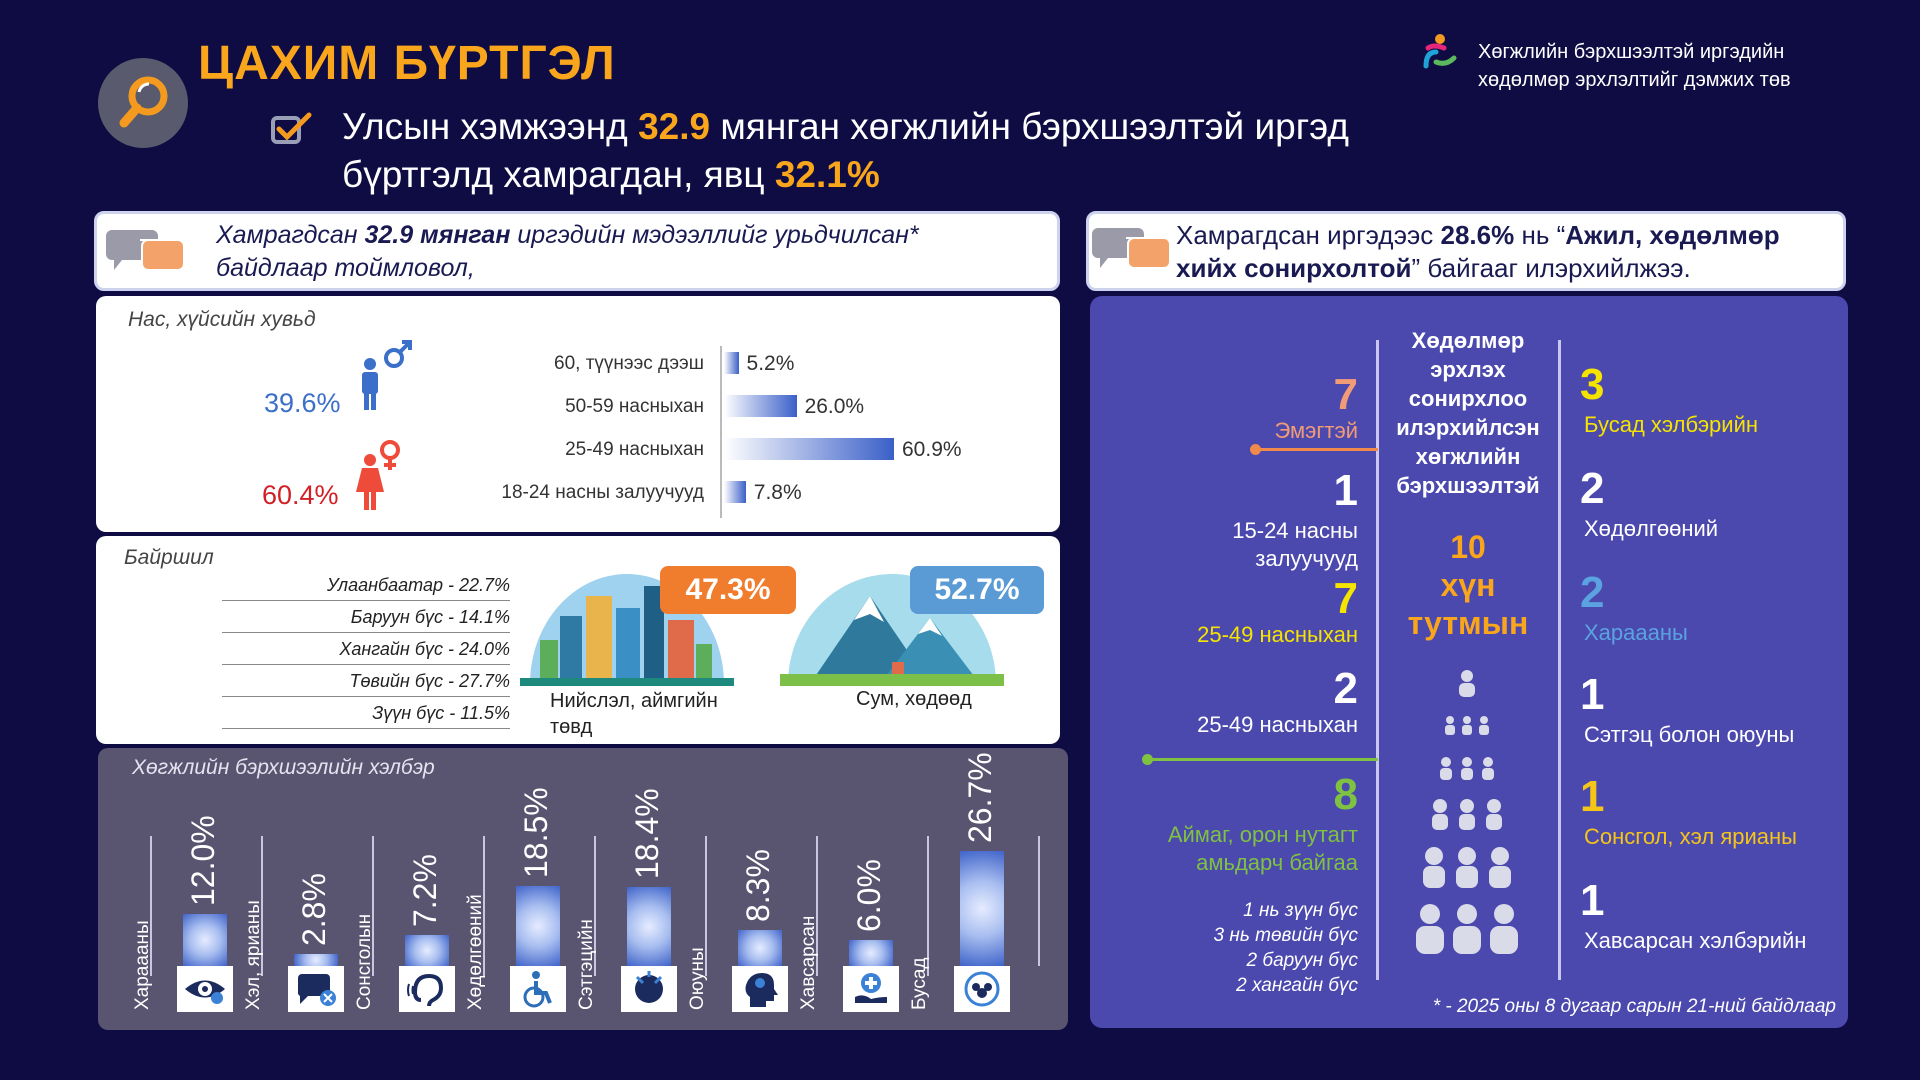 Image resolution: width=1920 pixels, height=1080 pixels. I want to click on region-detail-line: 2 баруун бүс, so click(1302, 960).